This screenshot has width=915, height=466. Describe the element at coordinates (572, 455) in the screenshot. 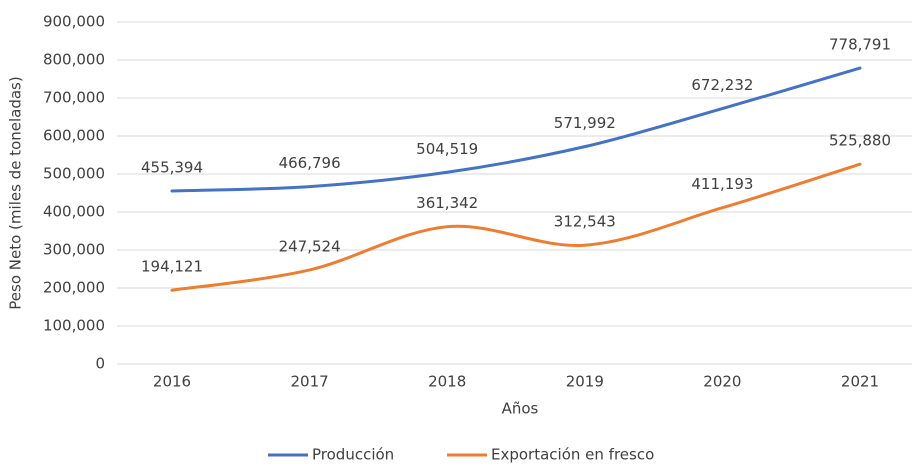

I see `legend-label: Exportación en fresco` at that location.